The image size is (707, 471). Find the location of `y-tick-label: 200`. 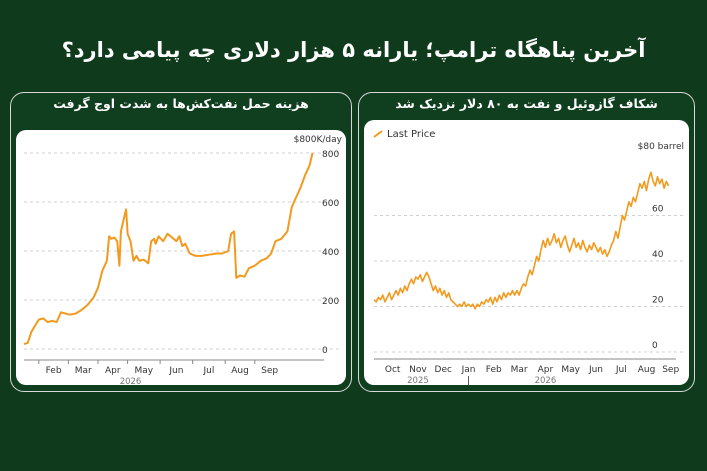

y-tick-label: 200 is located at coordinates (330, 302).